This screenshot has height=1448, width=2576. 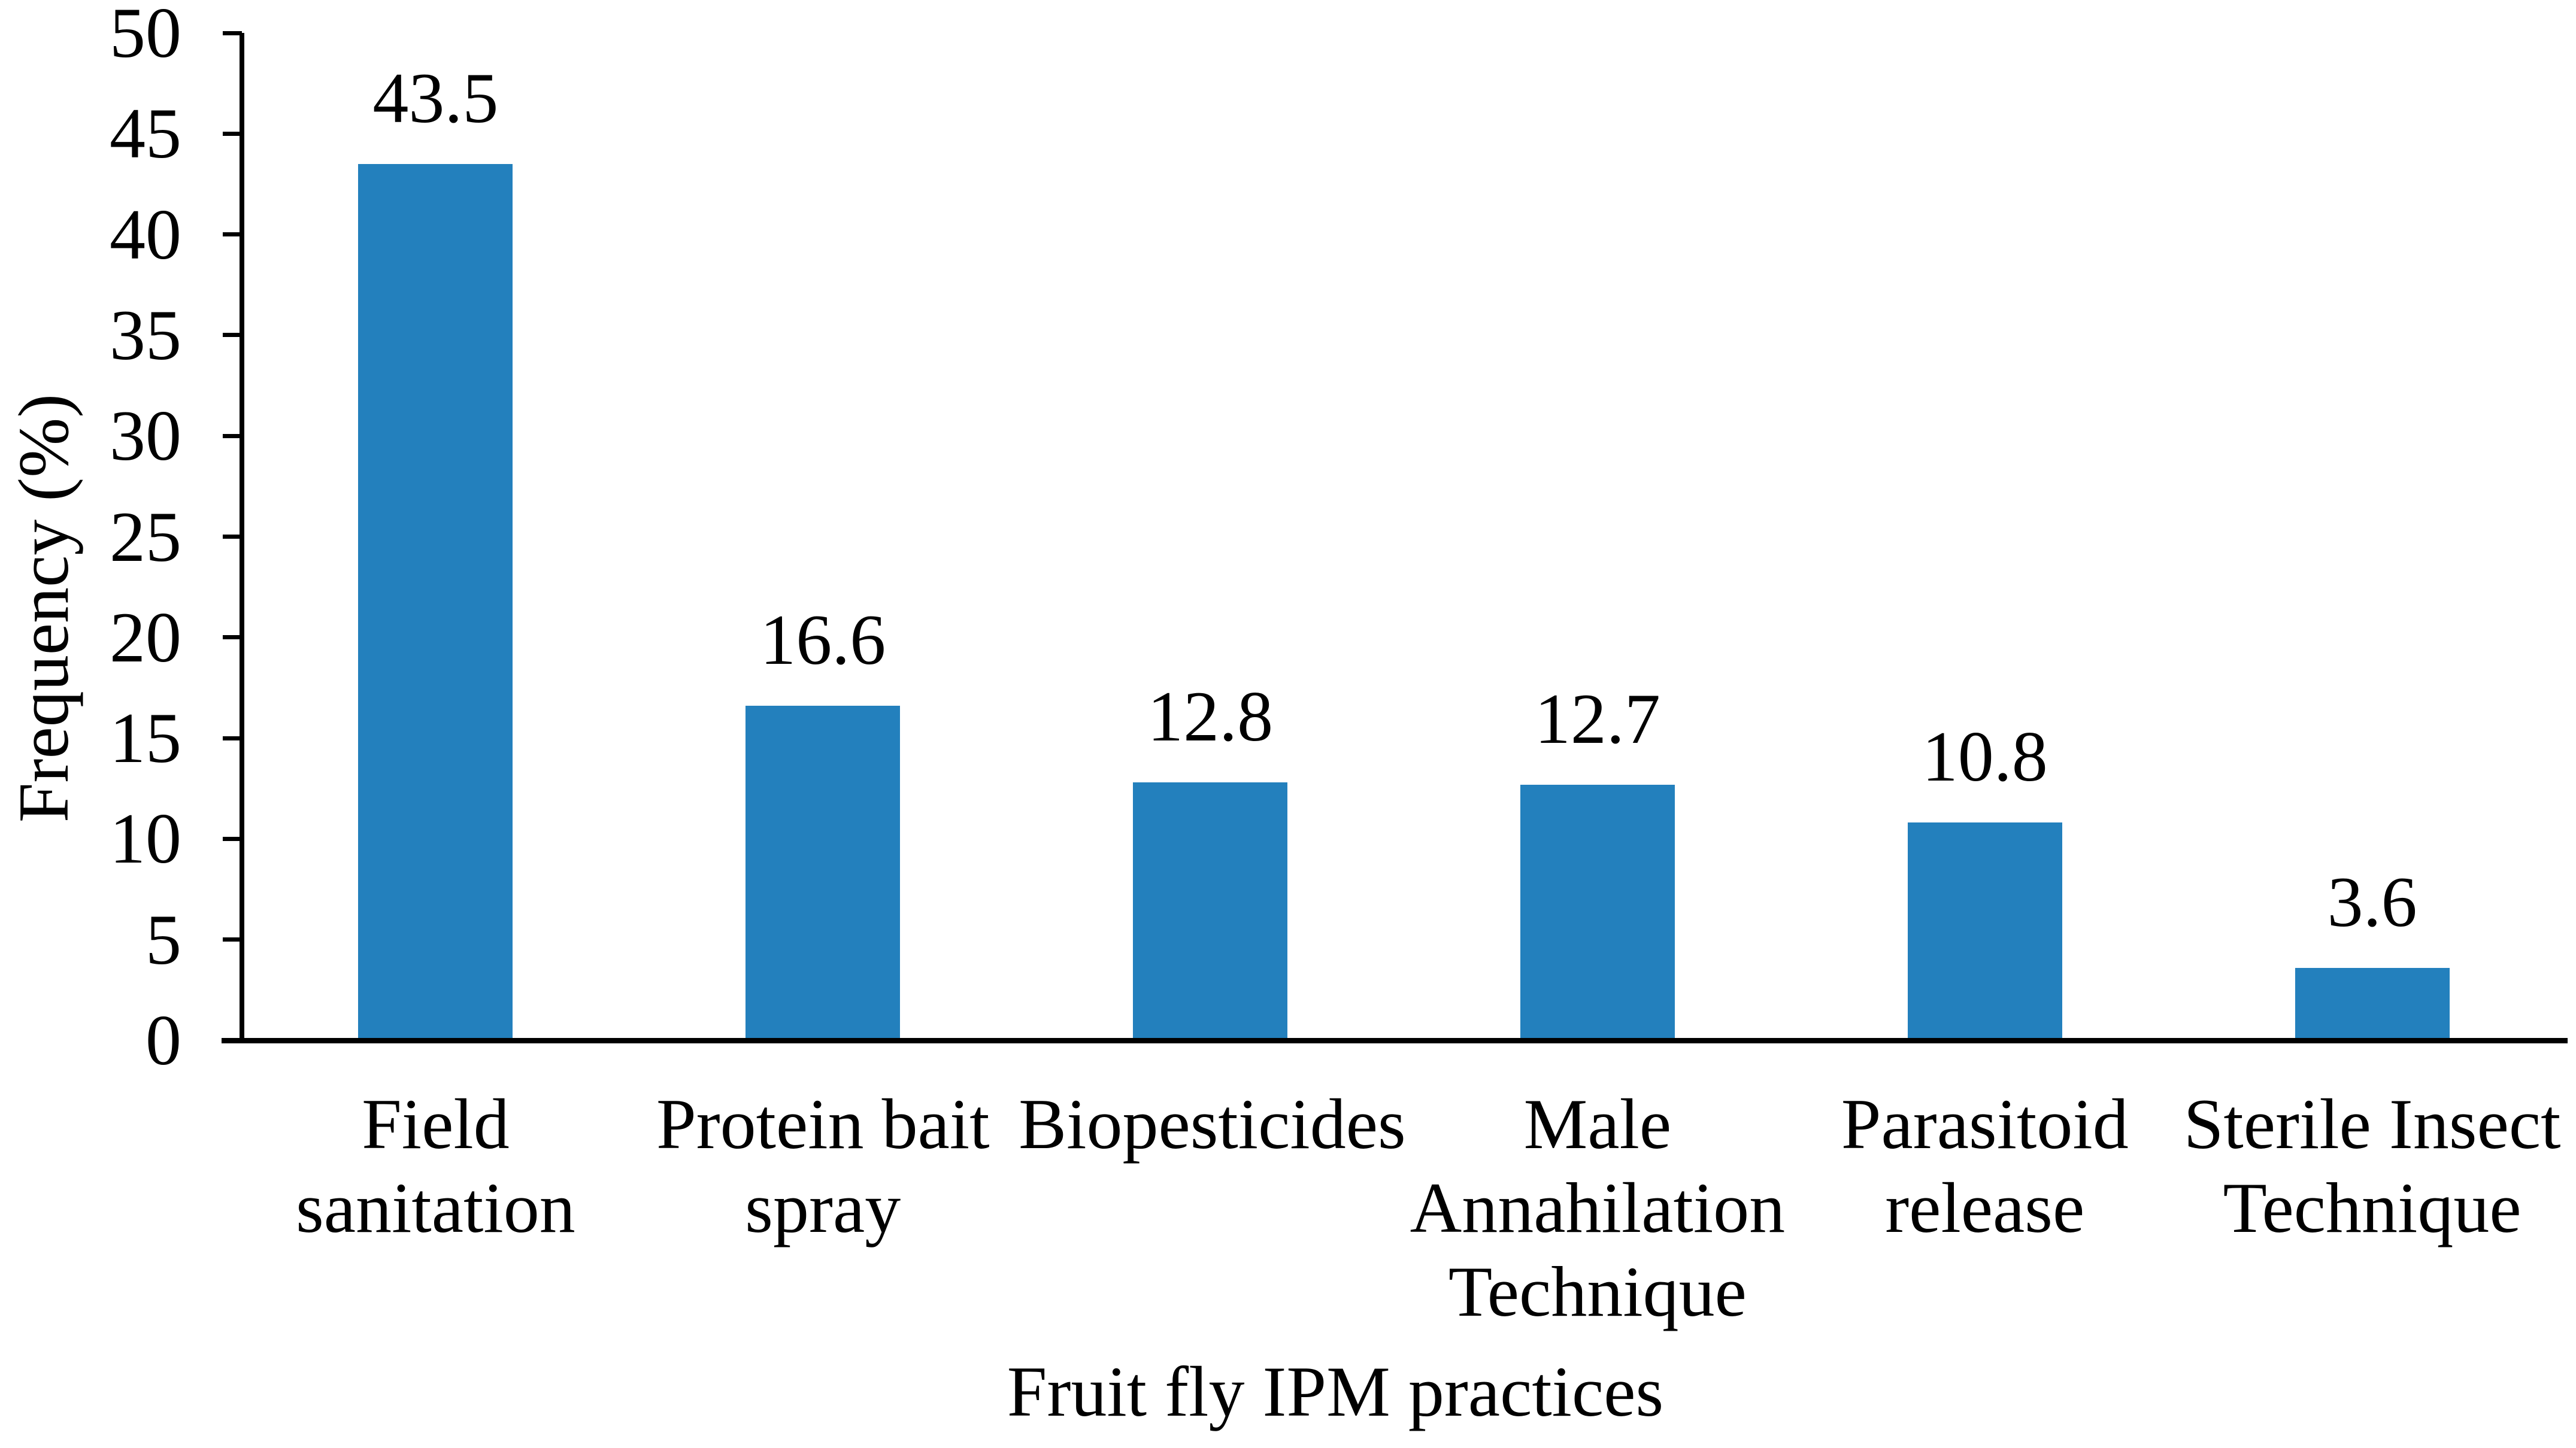 What do you see at coordinates (823, 1165) in the screenshot?
I see `category-label: Protein bait spray` at bounding box center [823, 1165].